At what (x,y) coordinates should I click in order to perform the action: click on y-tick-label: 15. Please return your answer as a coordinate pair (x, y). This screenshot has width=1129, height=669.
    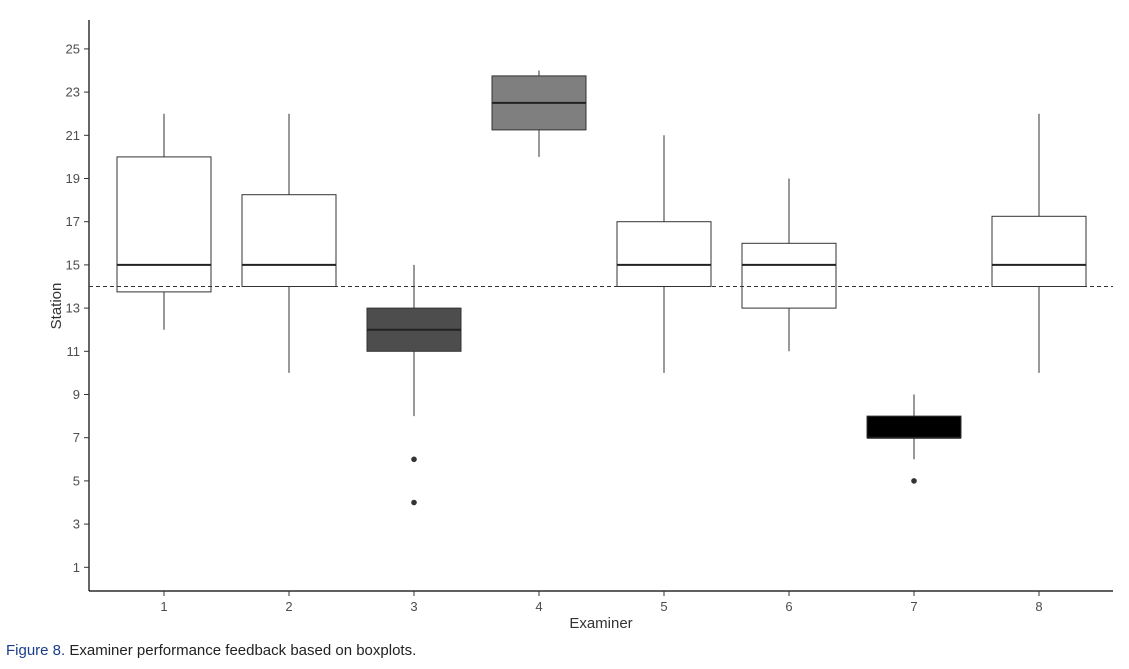
    Looking at the image, I should click on (73, 264).